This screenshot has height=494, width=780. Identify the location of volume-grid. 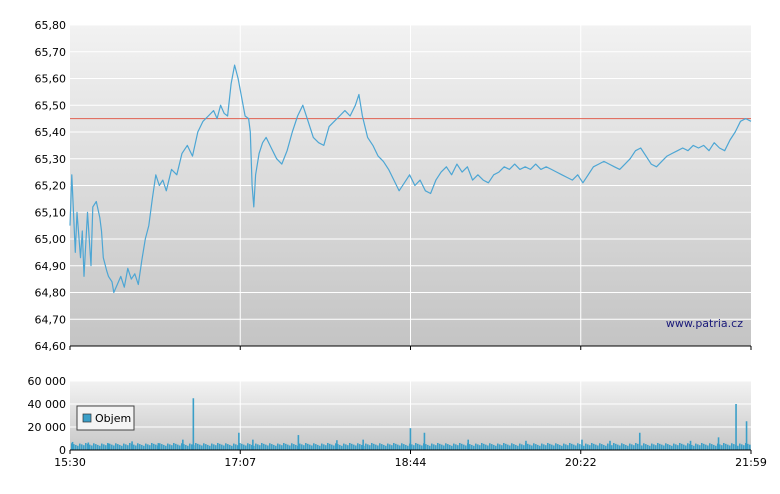
(410, 415).